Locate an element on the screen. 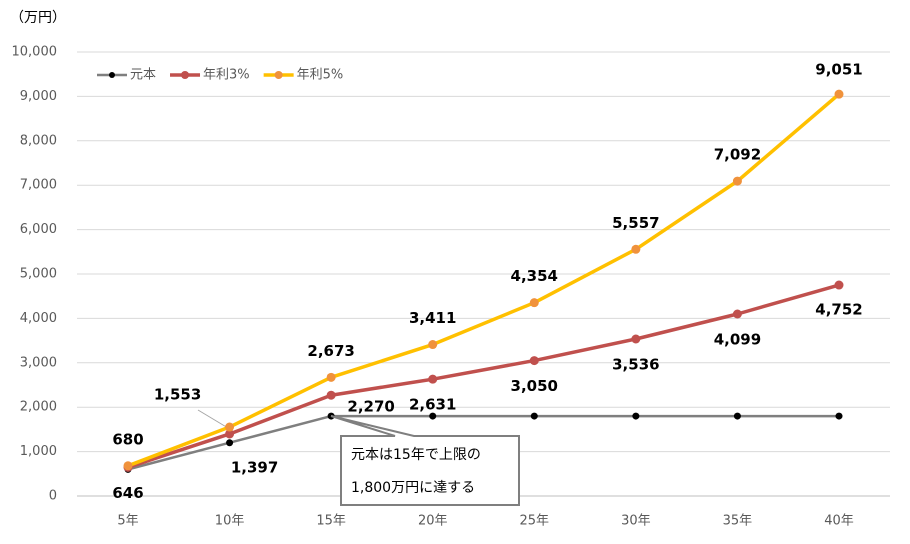 The image size is (910, 544). x-tick-label: 25年 is located at coordinates (535, 521).